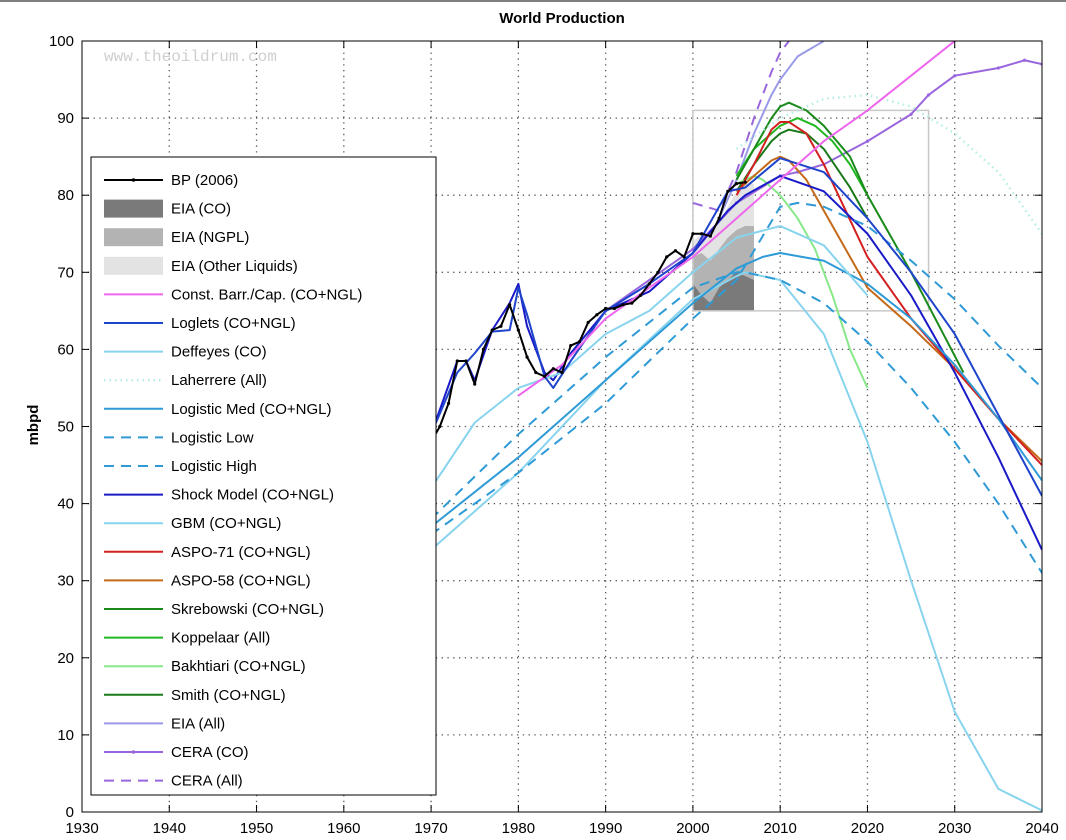 The height and width of the screenshot is (840, 1066). I want to click on legend-label-laherrere-all: Laherrere (All), so click(219, 380).